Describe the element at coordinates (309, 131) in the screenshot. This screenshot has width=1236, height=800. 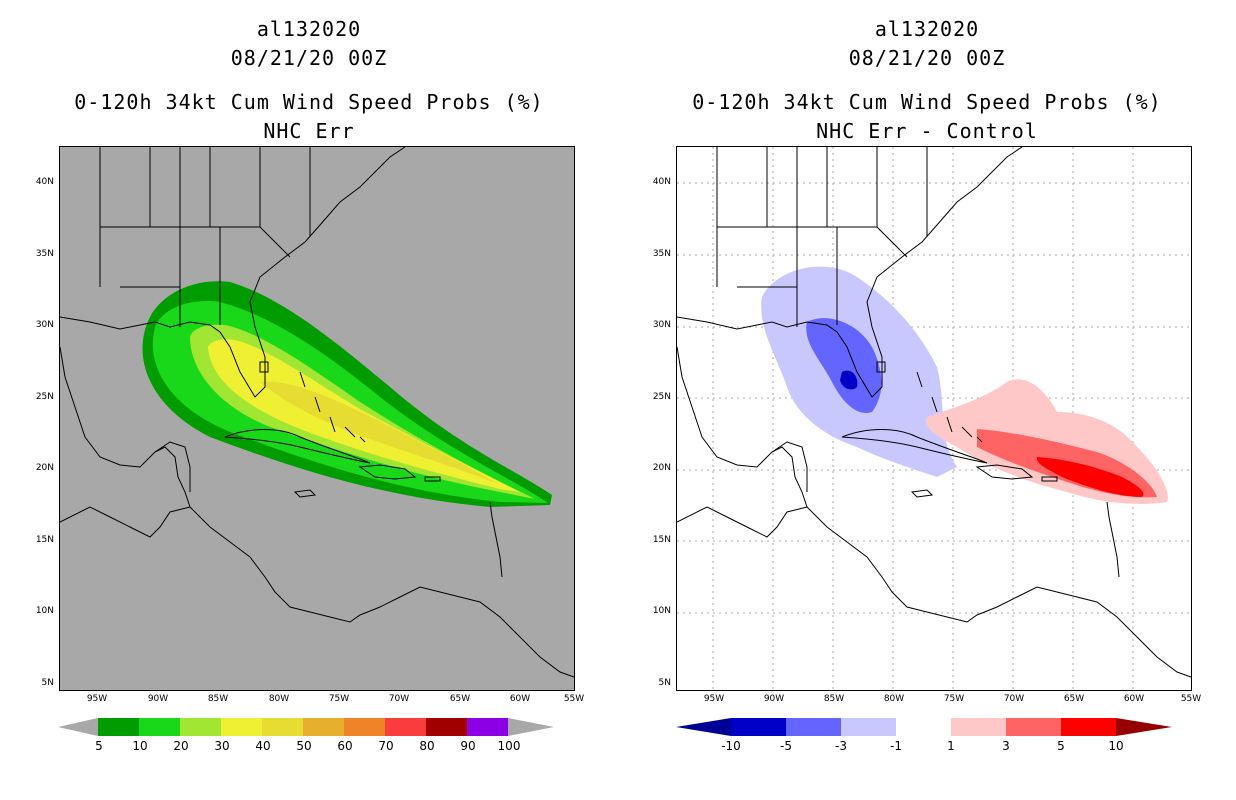
I see `panel-subtitle: NHC Err` at that location.